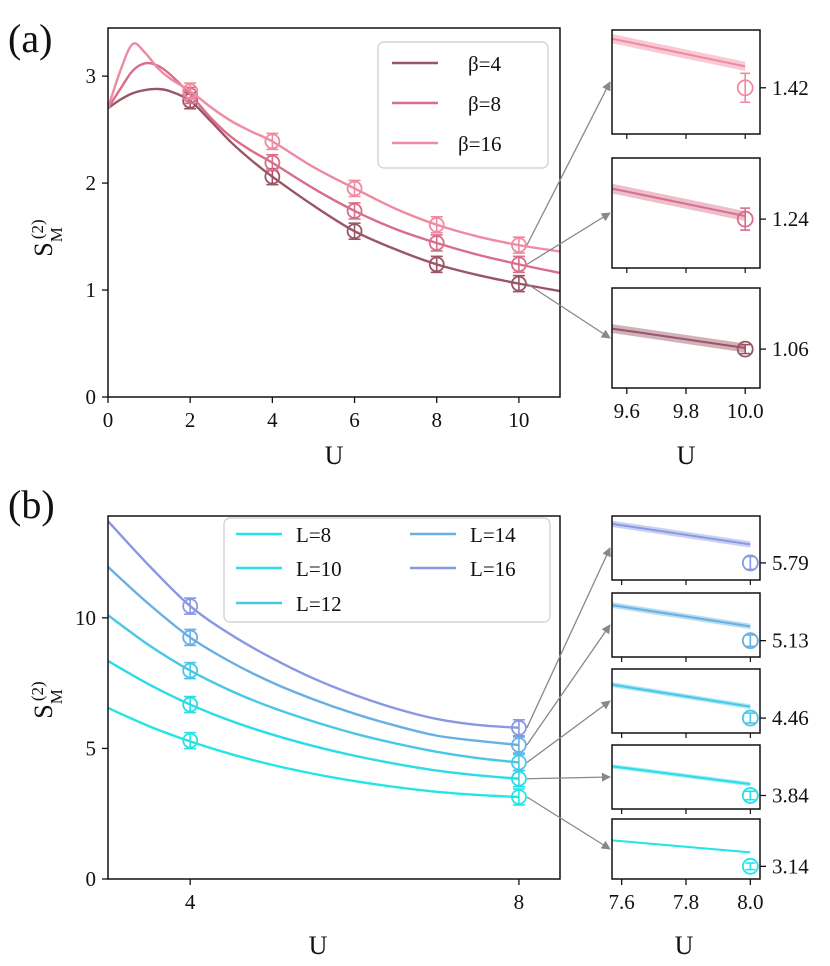 The image size is (830, 966). I want to click on x-tick-label: 10, so click(518, 420).